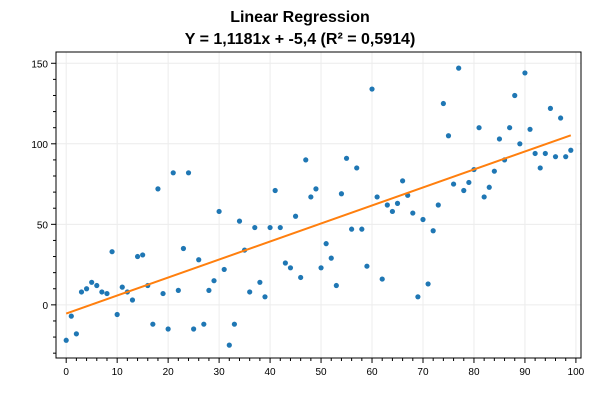 The width and height of the screenshot is (600, 400). I want to click on x-tick-label: 30, so click(220, 372).